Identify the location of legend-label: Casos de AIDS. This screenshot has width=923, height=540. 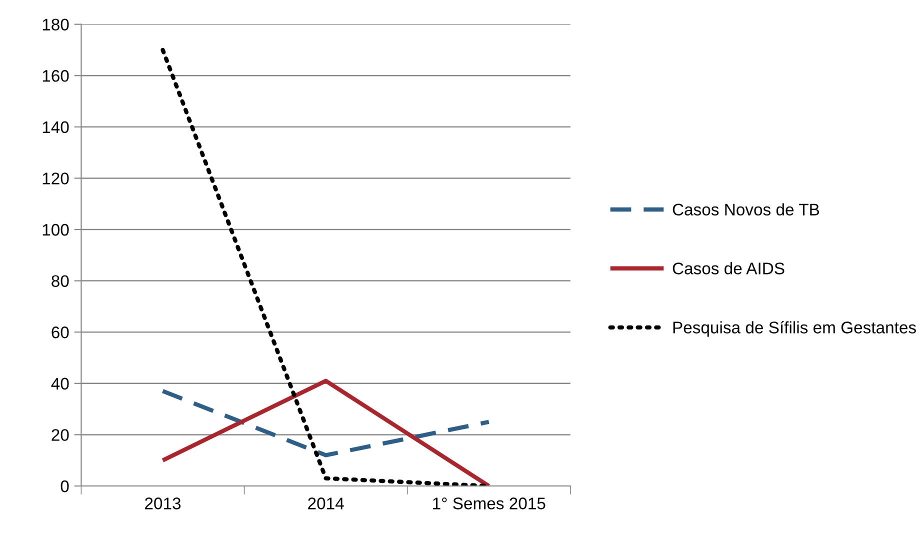
(728, 268).